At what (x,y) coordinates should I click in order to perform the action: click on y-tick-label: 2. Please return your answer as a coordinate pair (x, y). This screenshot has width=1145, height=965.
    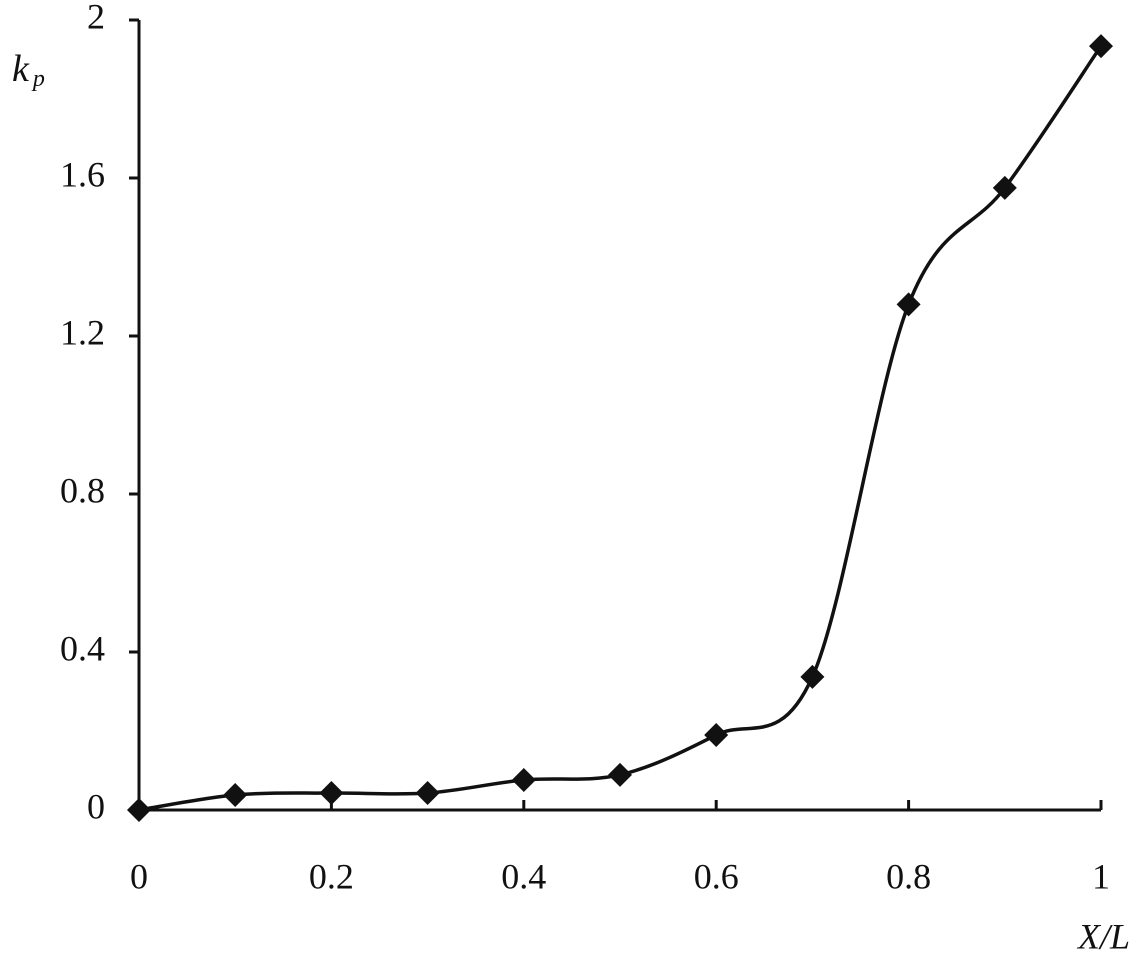
    Looking at the image, I should click on (96, 18).